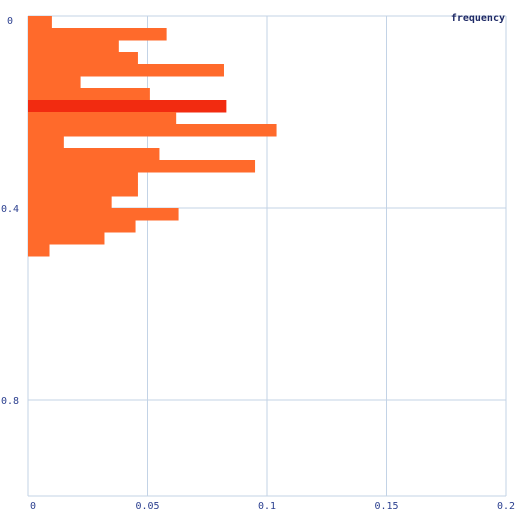  What do you see at coordinates (10, 21) in the screenshot?
I see `y-tick-label: 0` at bounding box center [10, 21].